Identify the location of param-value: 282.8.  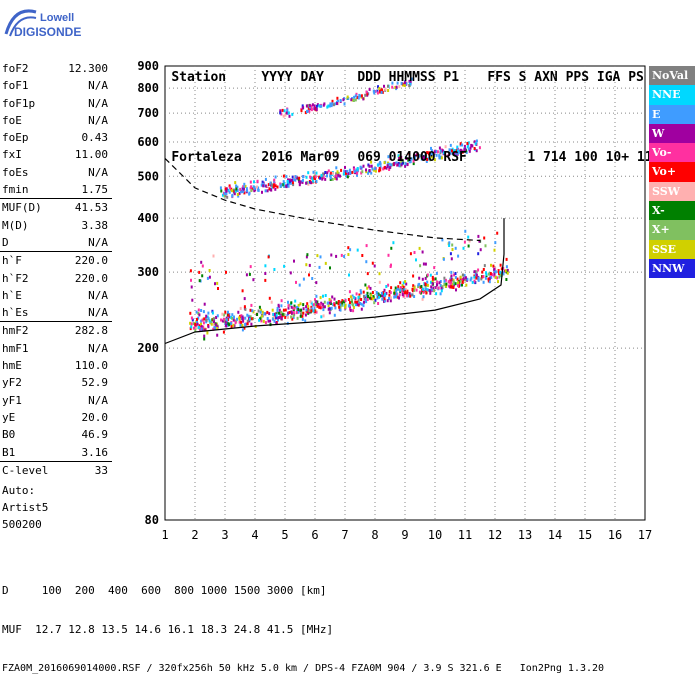
(91, 331).